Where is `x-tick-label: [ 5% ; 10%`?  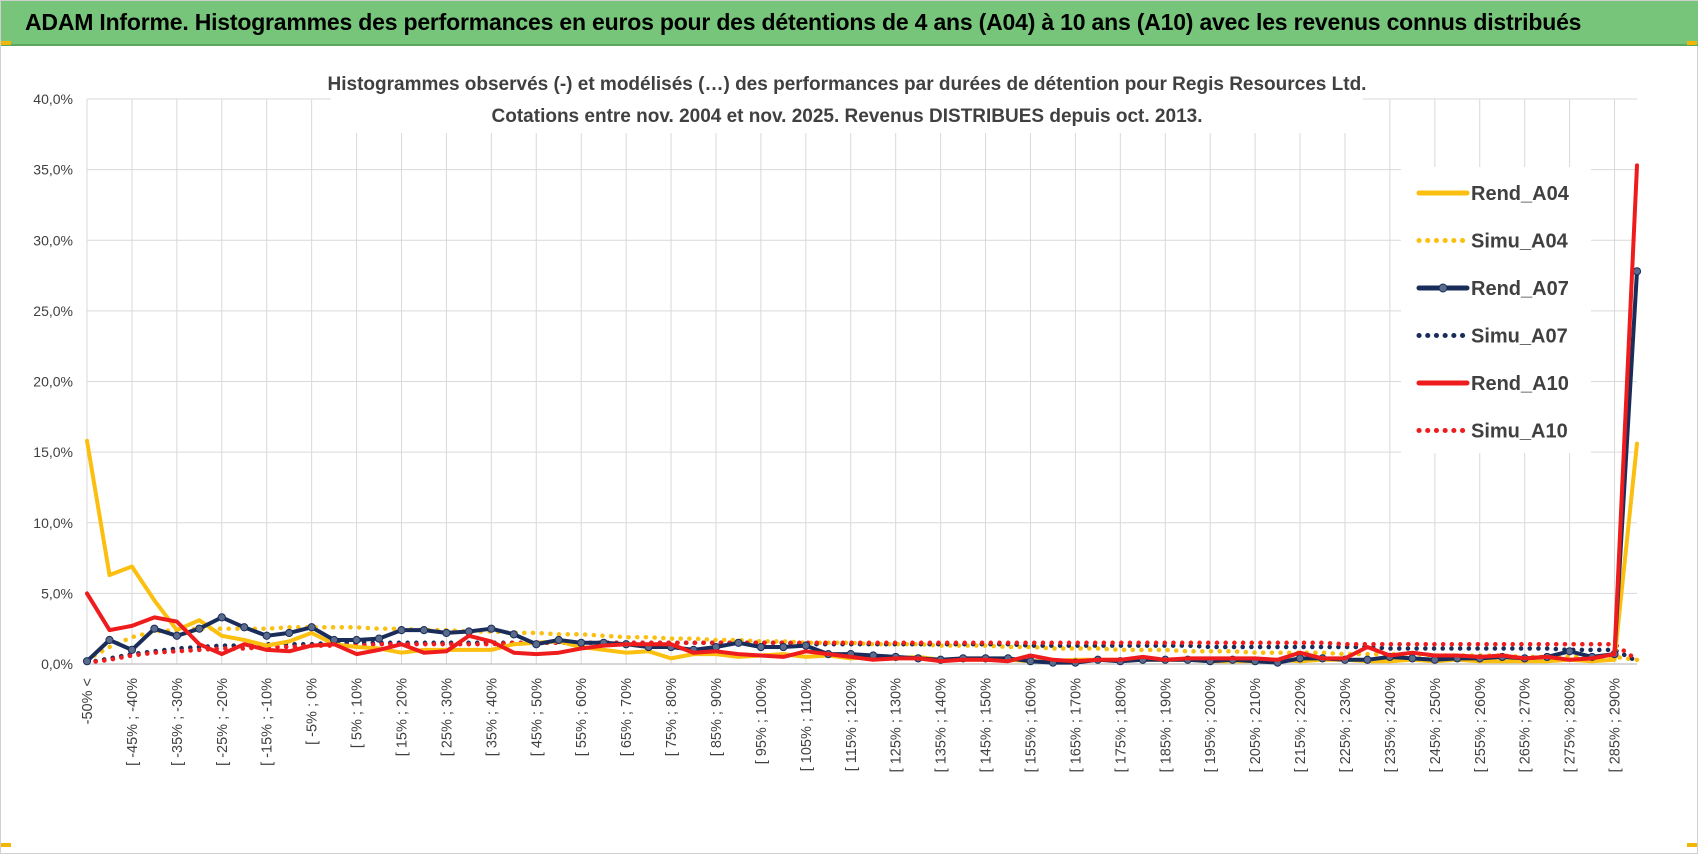 x-tick-label: [ 5% ; 10% is located at coordinates (358, 713).